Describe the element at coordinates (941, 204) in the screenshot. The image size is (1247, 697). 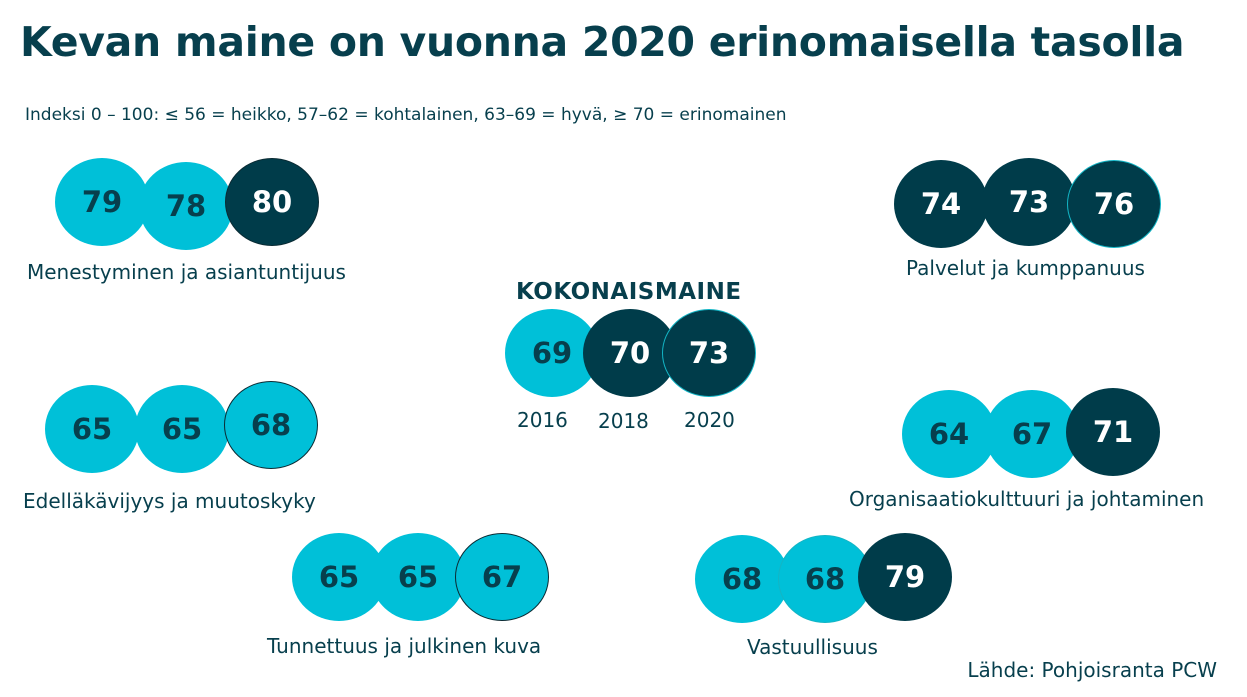
I see `value-circle-2016: 74` at that location.